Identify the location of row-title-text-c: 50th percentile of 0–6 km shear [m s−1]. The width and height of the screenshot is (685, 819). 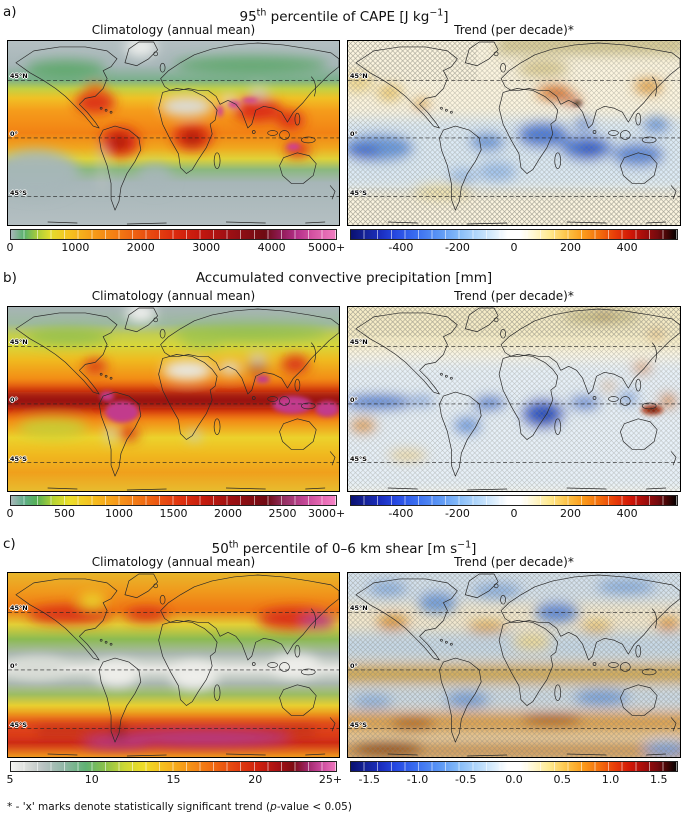
(344, 548).